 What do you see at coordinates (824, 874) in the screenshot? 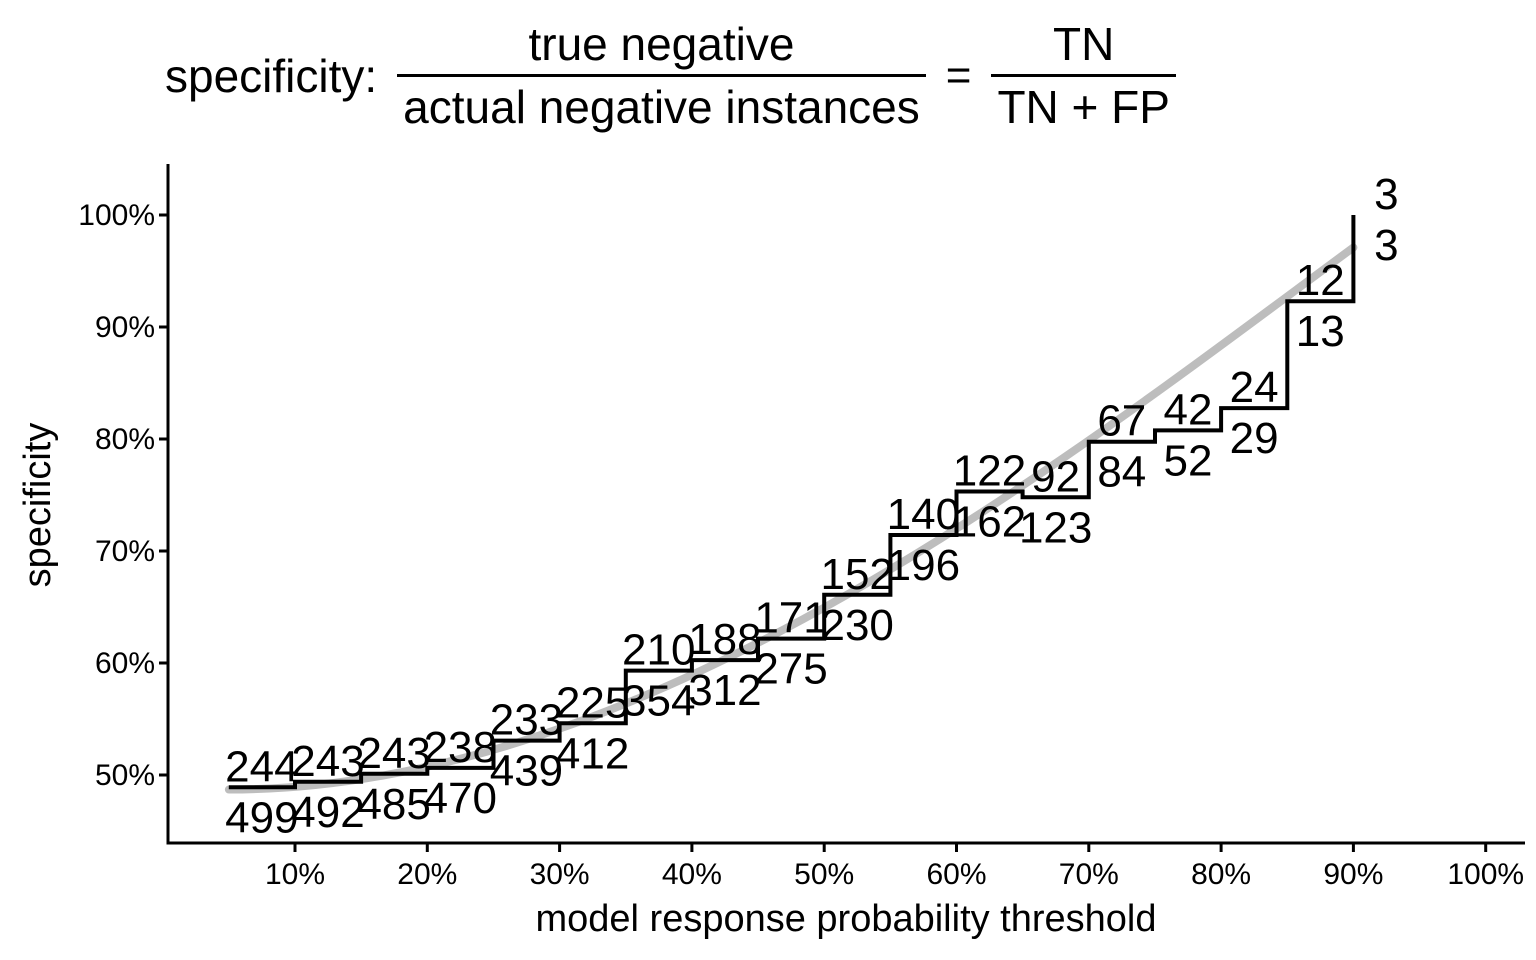
I see `x-tick-label: 50%` at bounding box center [824, 874].